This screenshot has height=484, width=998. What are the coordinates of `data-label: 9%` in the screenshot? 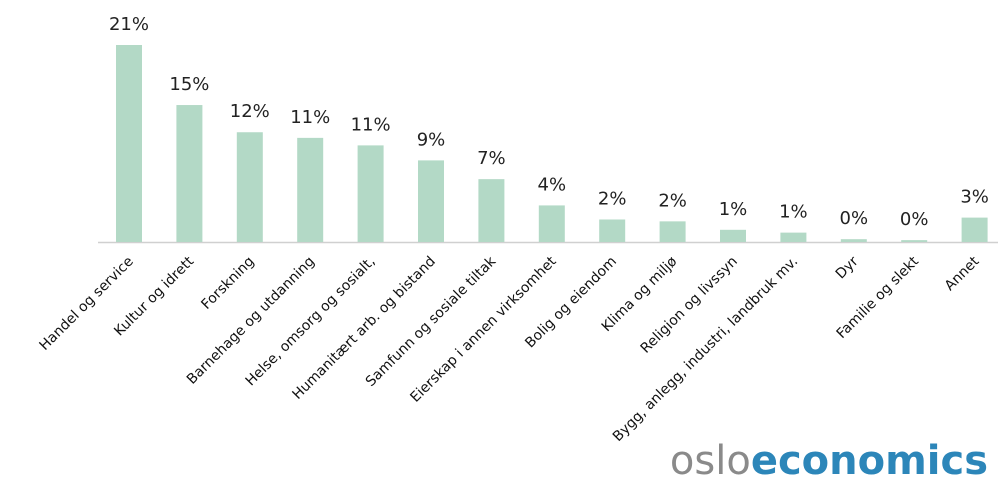 It's located at (431, 139).